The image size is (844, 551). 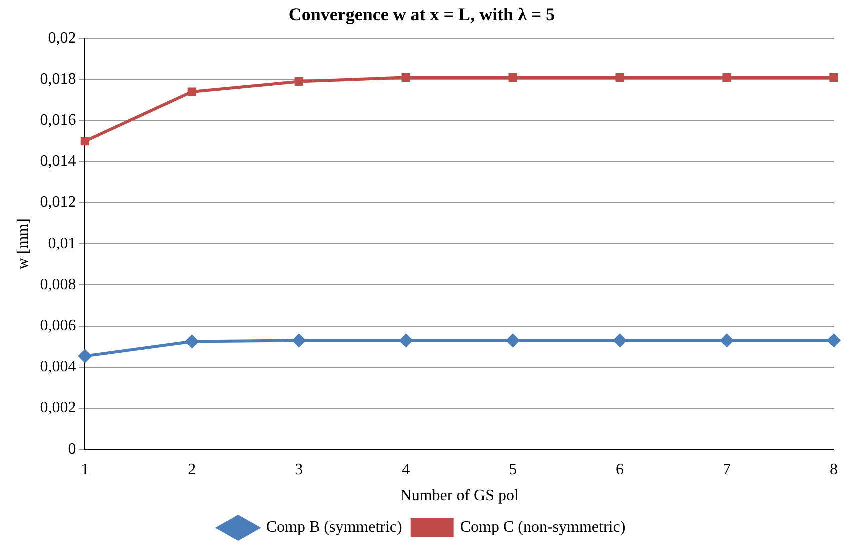 I want to click on y-axis-title: w [mm], so click(x=23, y=244).